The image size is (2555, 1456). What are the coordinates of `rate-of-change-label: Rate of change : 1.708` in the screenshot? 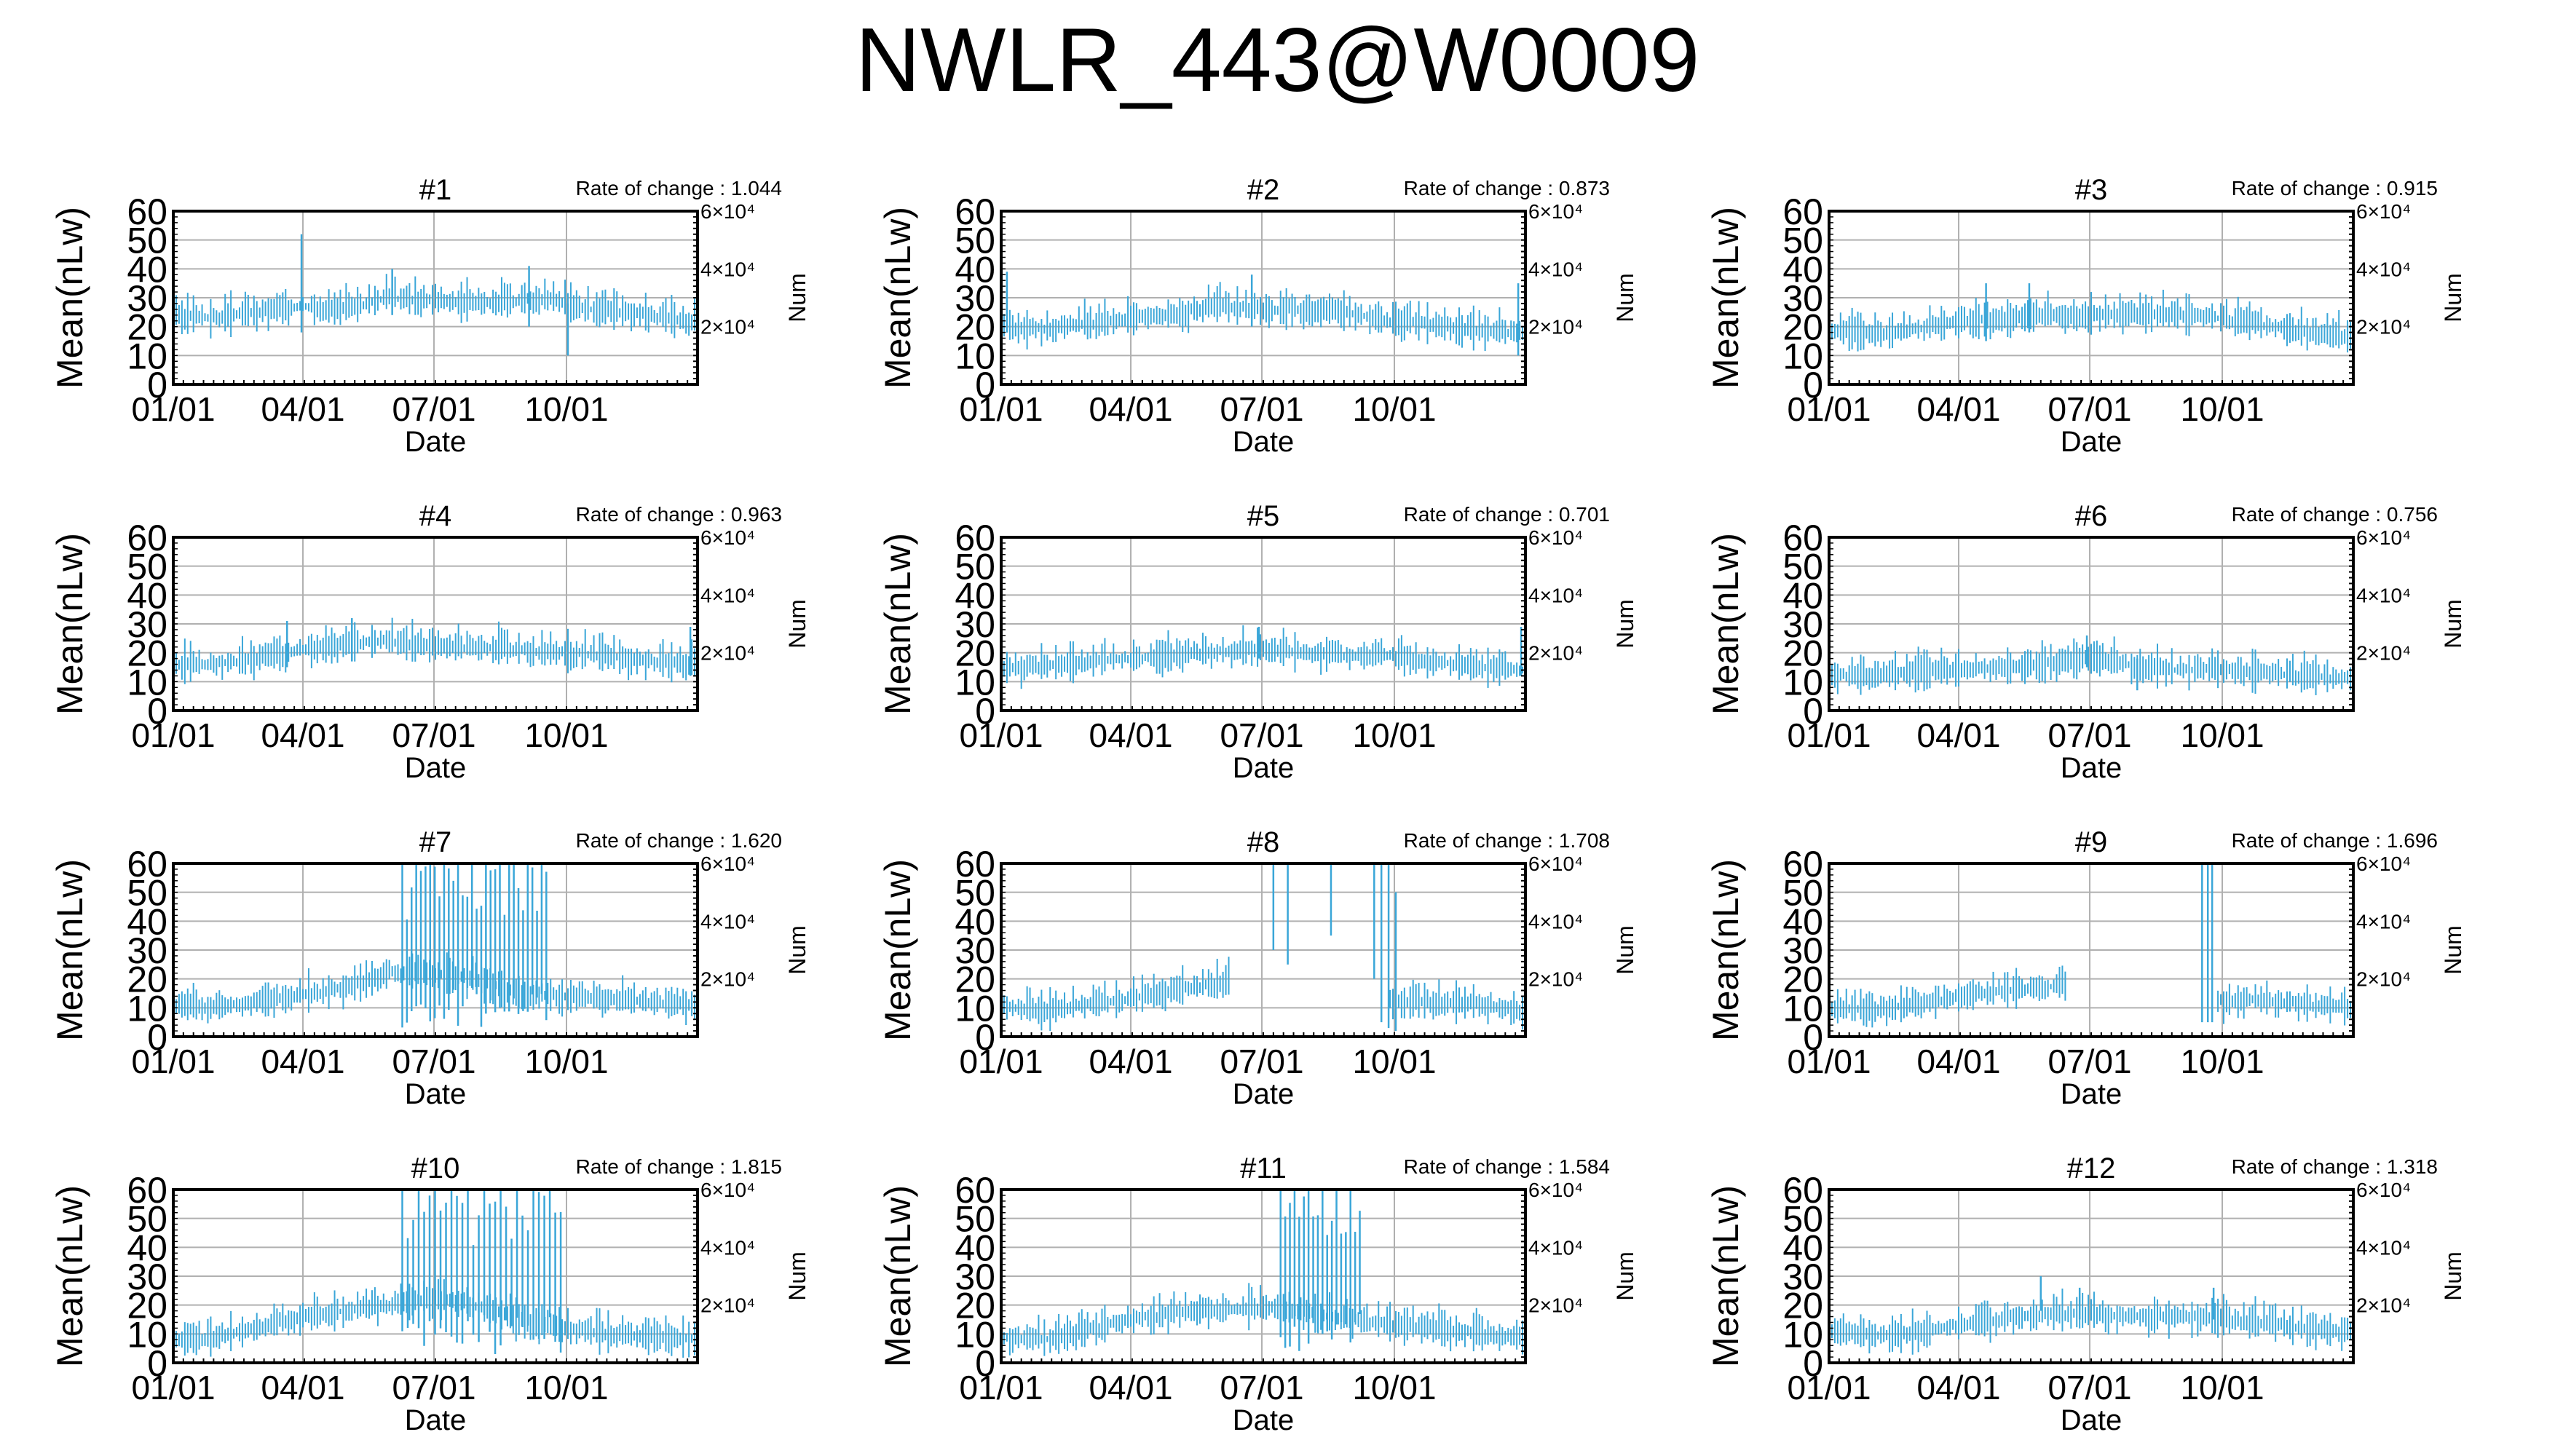 It's located at (1507, 840).